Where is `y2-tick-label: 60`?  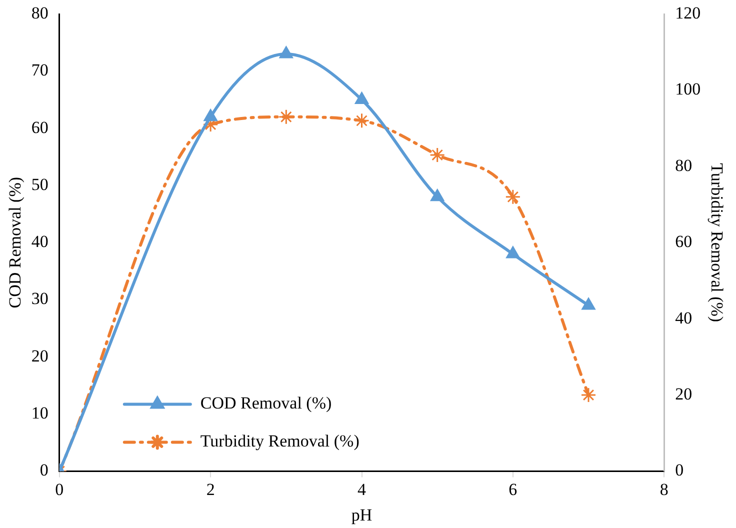
y2-tick-label: 60 is located at coordinates (683, 242).